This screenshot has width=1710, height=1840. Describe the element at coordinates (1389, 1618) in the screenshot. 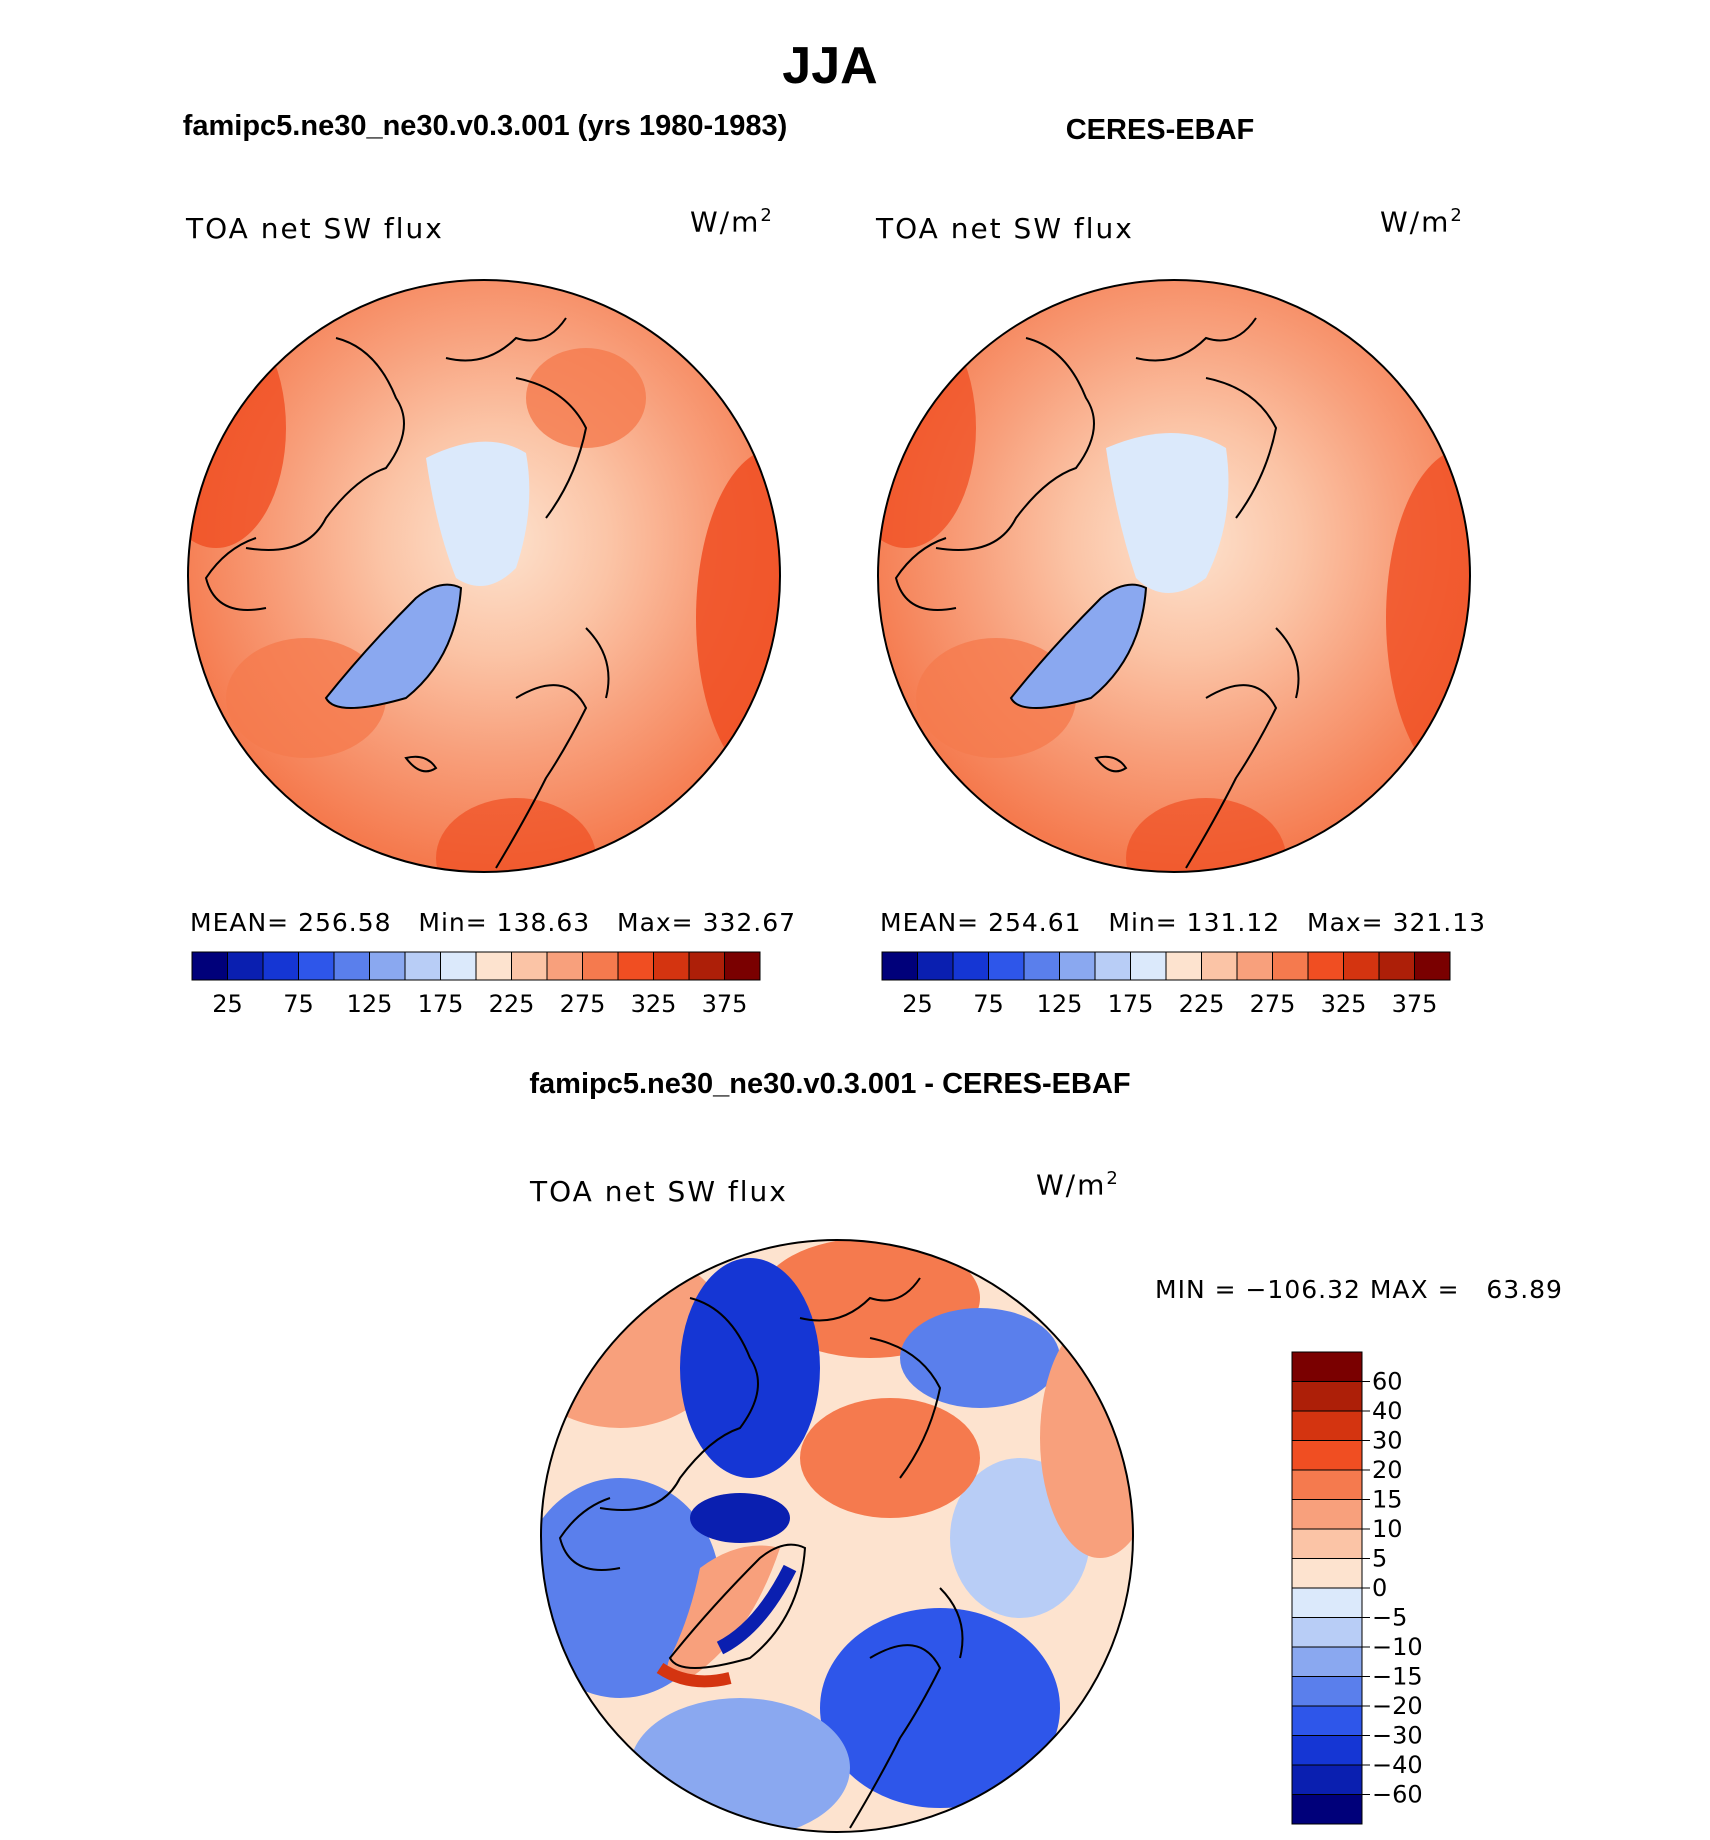

I see `colorbar-tick-label: −5` at that location.